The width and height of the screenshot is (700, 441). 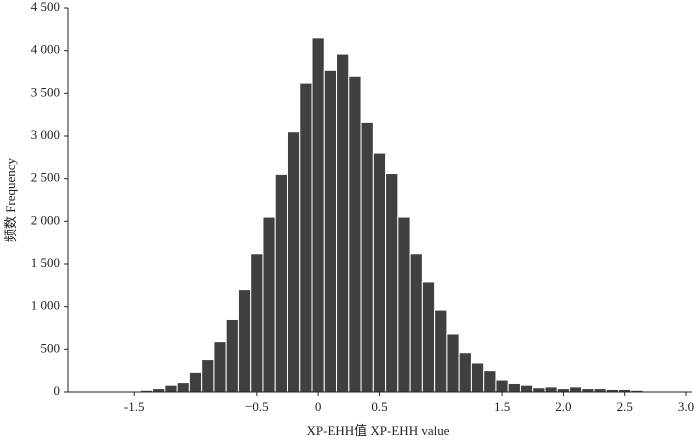 What do you see at coordinates (378, 430) in the screenshot?
I see `x-axis-label: XP-EHH值 XP-EHH value` at bounding box center [378, 430].